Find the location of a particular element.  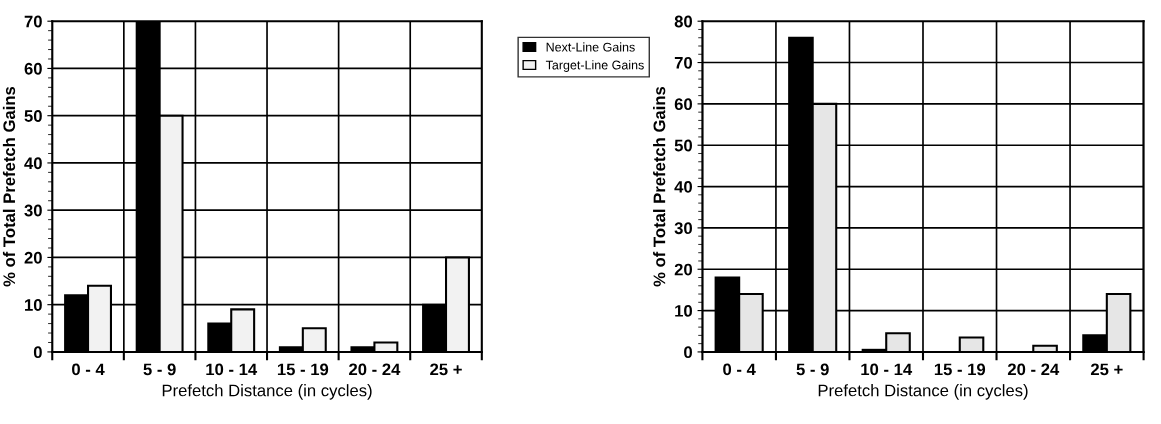

legend-label: Next-Line Gains is located at coordinates (590, 47).